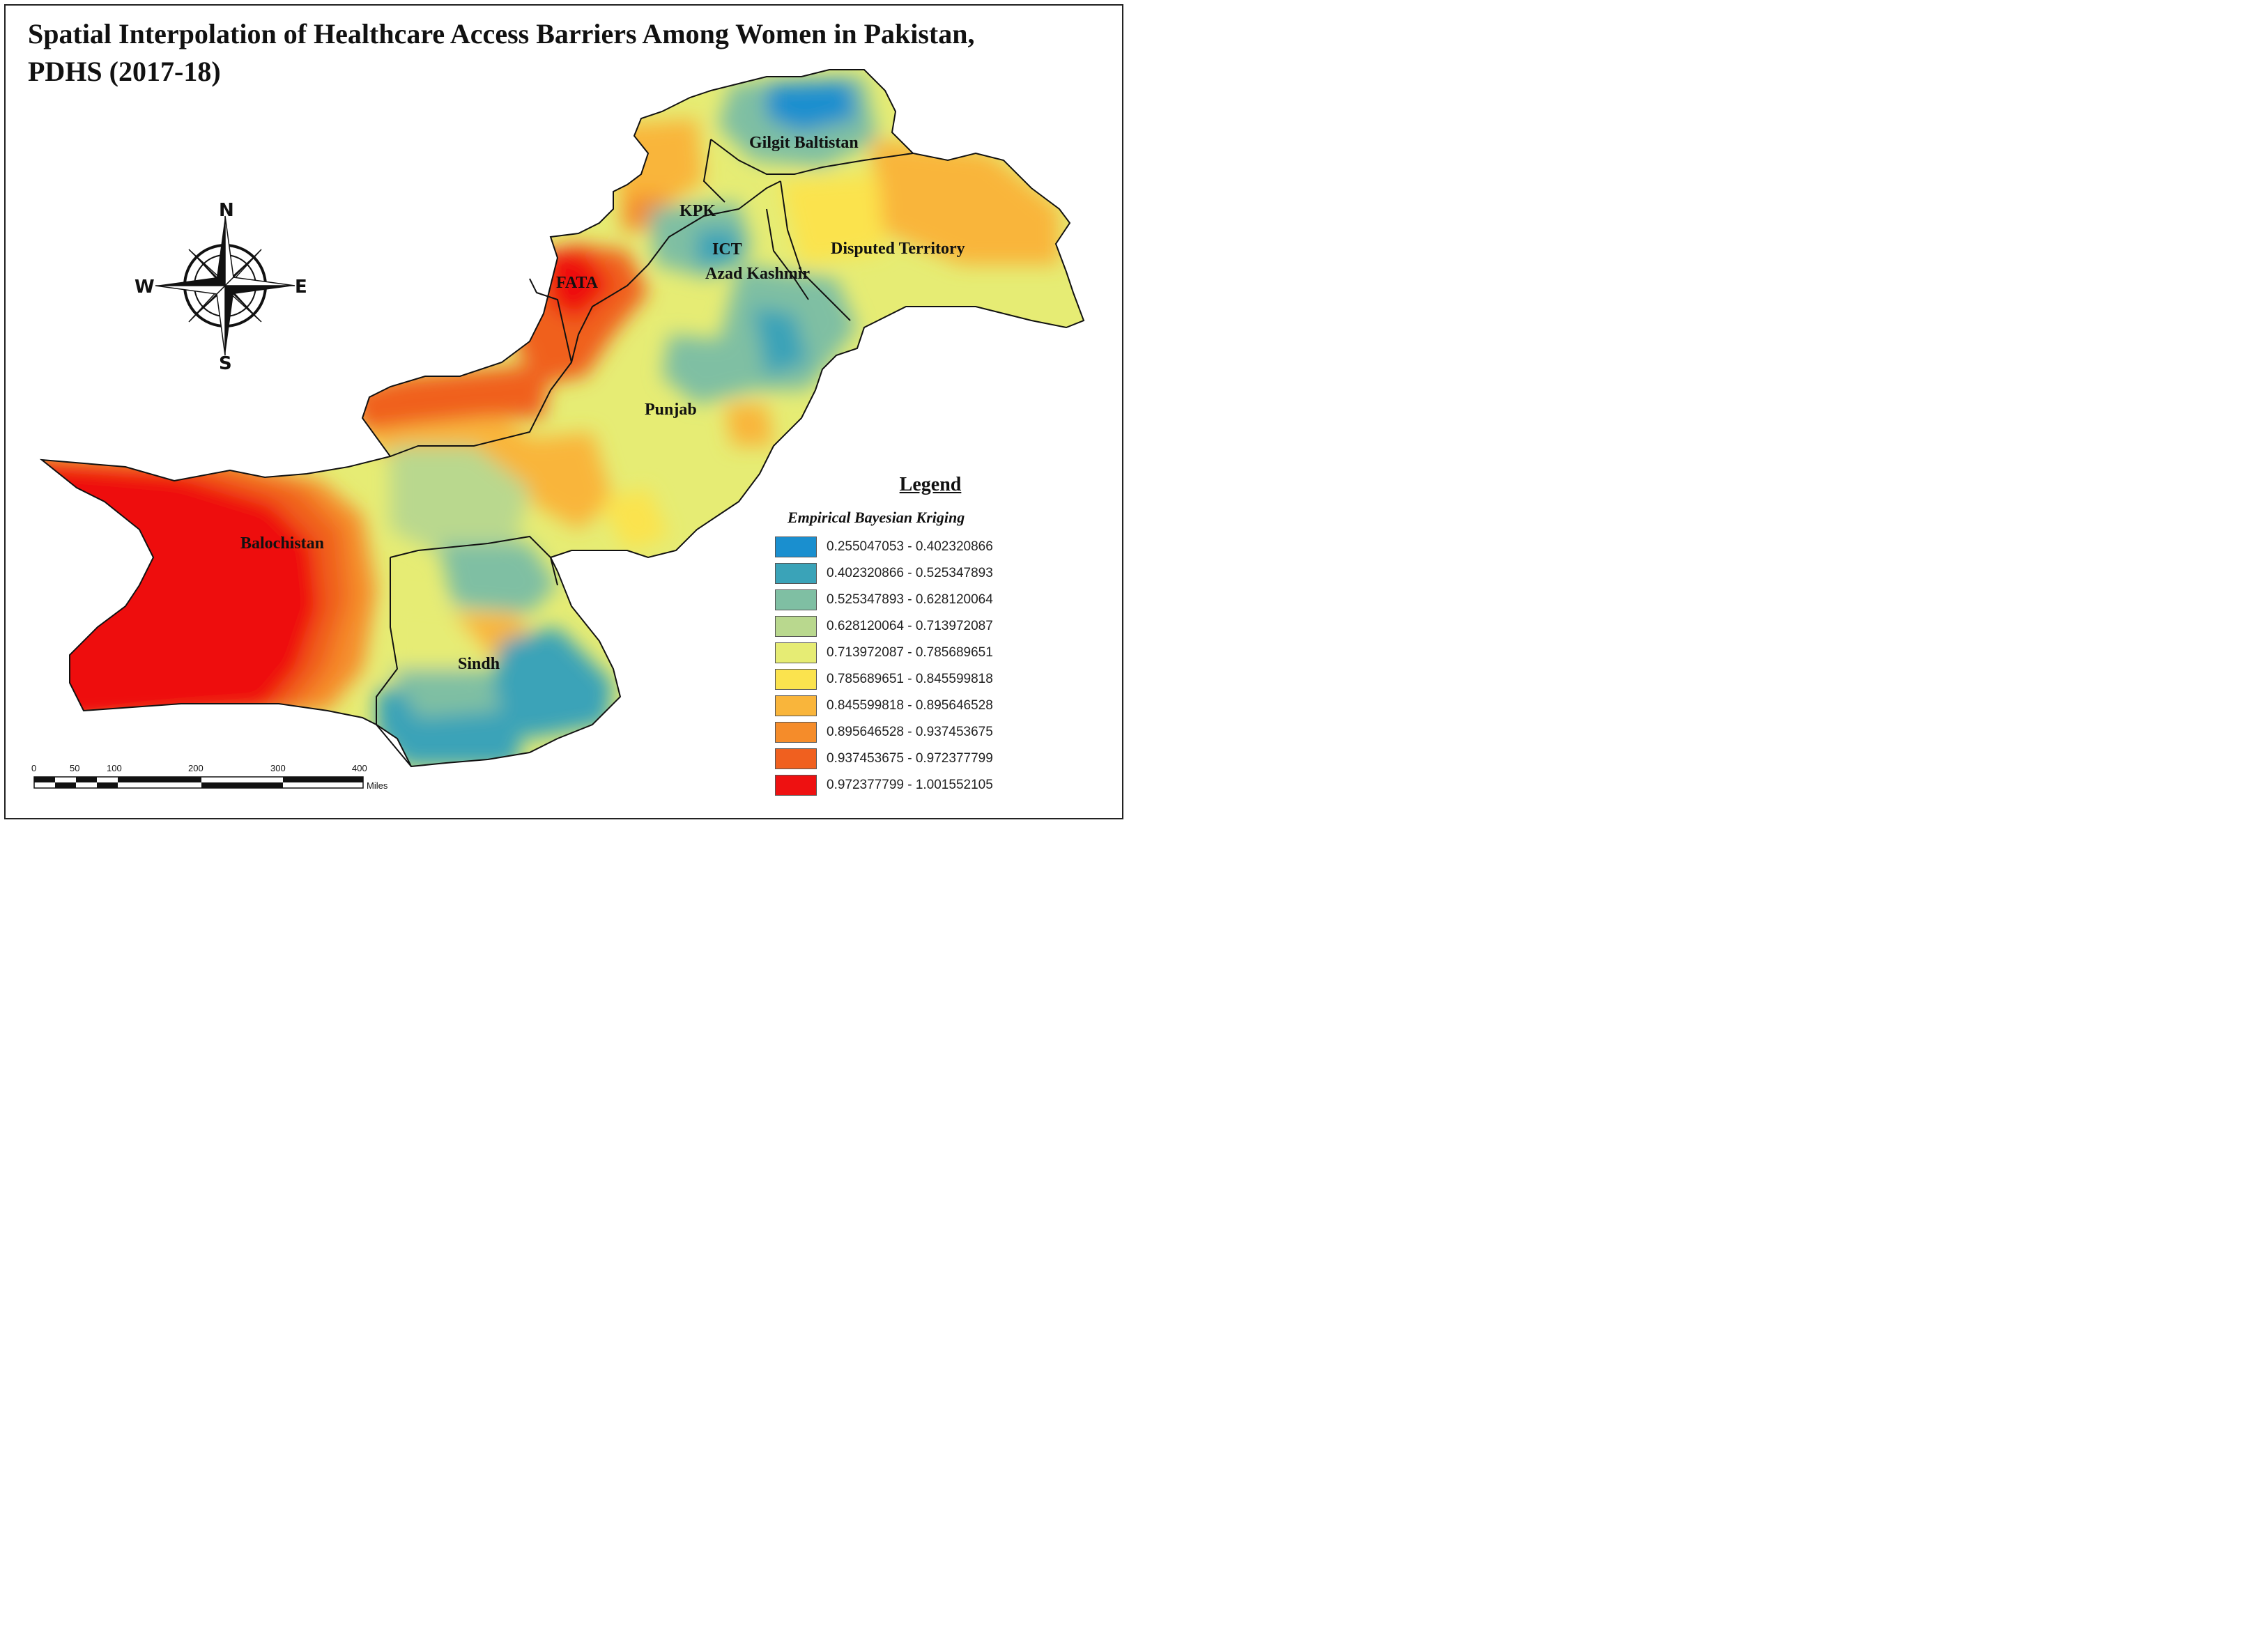  What do you see at coordinates (931, 484) in the screenshot?
I see `legend-title: Legend` at bounding box center [931, 484].